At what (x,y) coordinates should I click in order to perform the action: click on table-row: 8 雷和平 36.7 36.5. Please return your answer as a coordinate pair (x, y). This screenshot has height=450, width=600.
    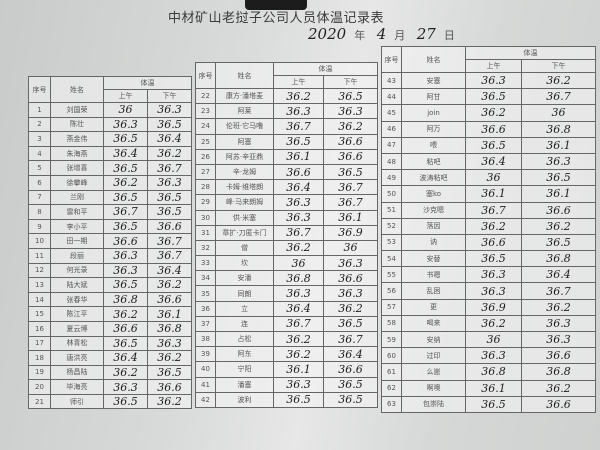
    Looking at the image, I should click on (110, 212).